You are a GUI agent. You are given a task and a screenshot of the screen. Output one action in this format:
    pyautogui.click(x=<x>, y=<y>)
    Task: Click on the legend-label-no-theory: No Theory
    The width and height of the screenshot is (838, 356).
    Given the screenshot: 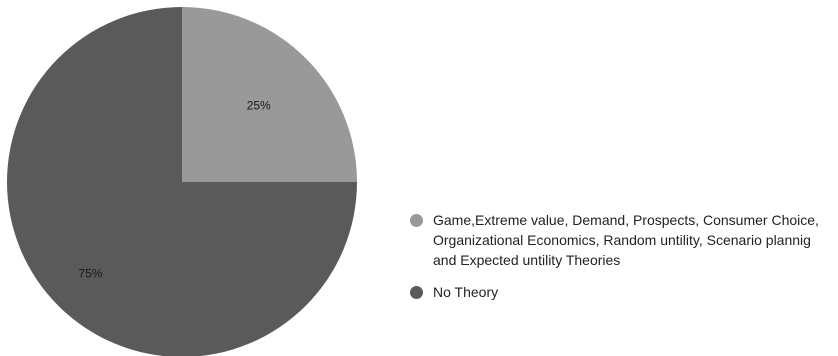 What is the action you would take?
    pyautogui.click(x=466, y=292)
    